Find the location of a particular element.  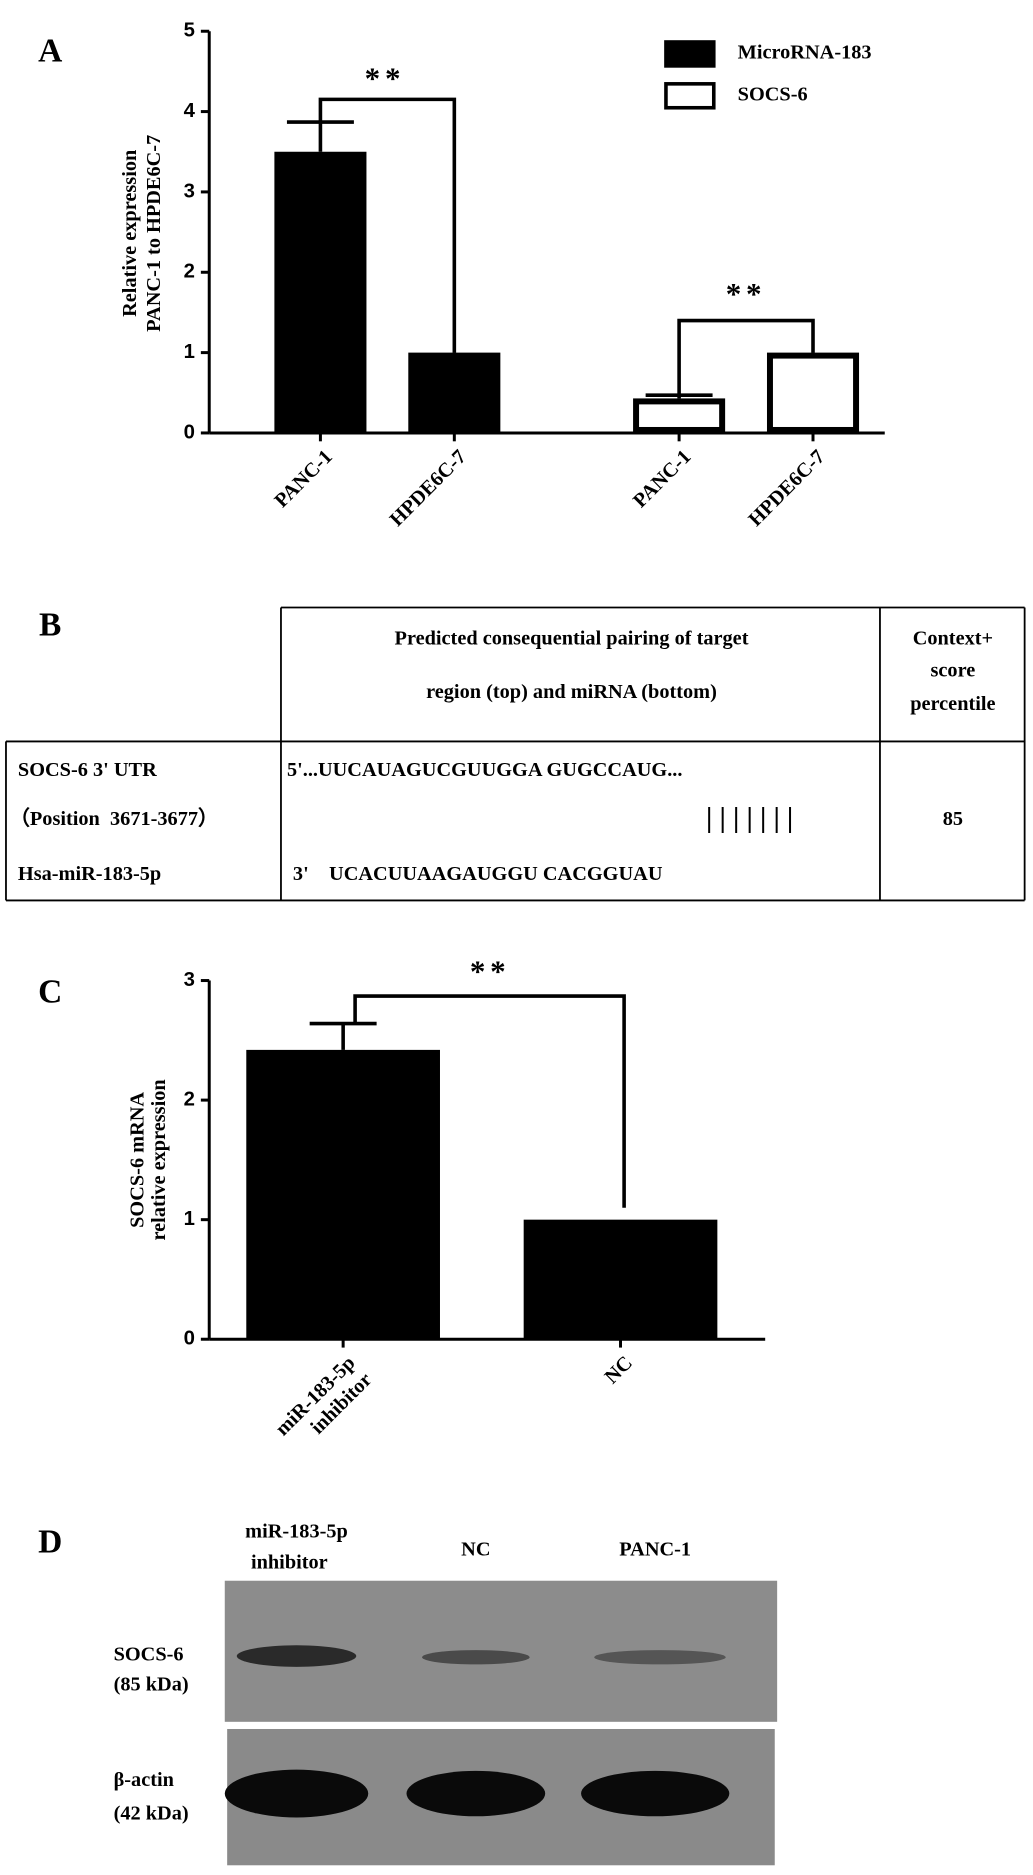

table-cell: SOCS-6 3' UTR is located at coordinates (87, 770).